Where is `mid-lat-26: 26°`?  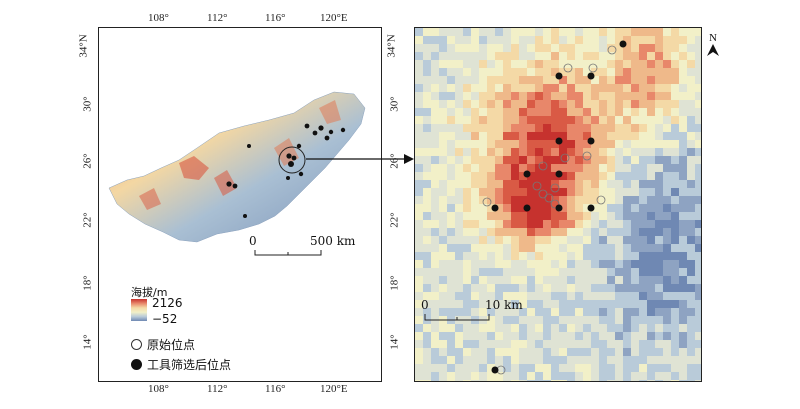
mid-lat-26: 26° is located at coordinates (394, 161).